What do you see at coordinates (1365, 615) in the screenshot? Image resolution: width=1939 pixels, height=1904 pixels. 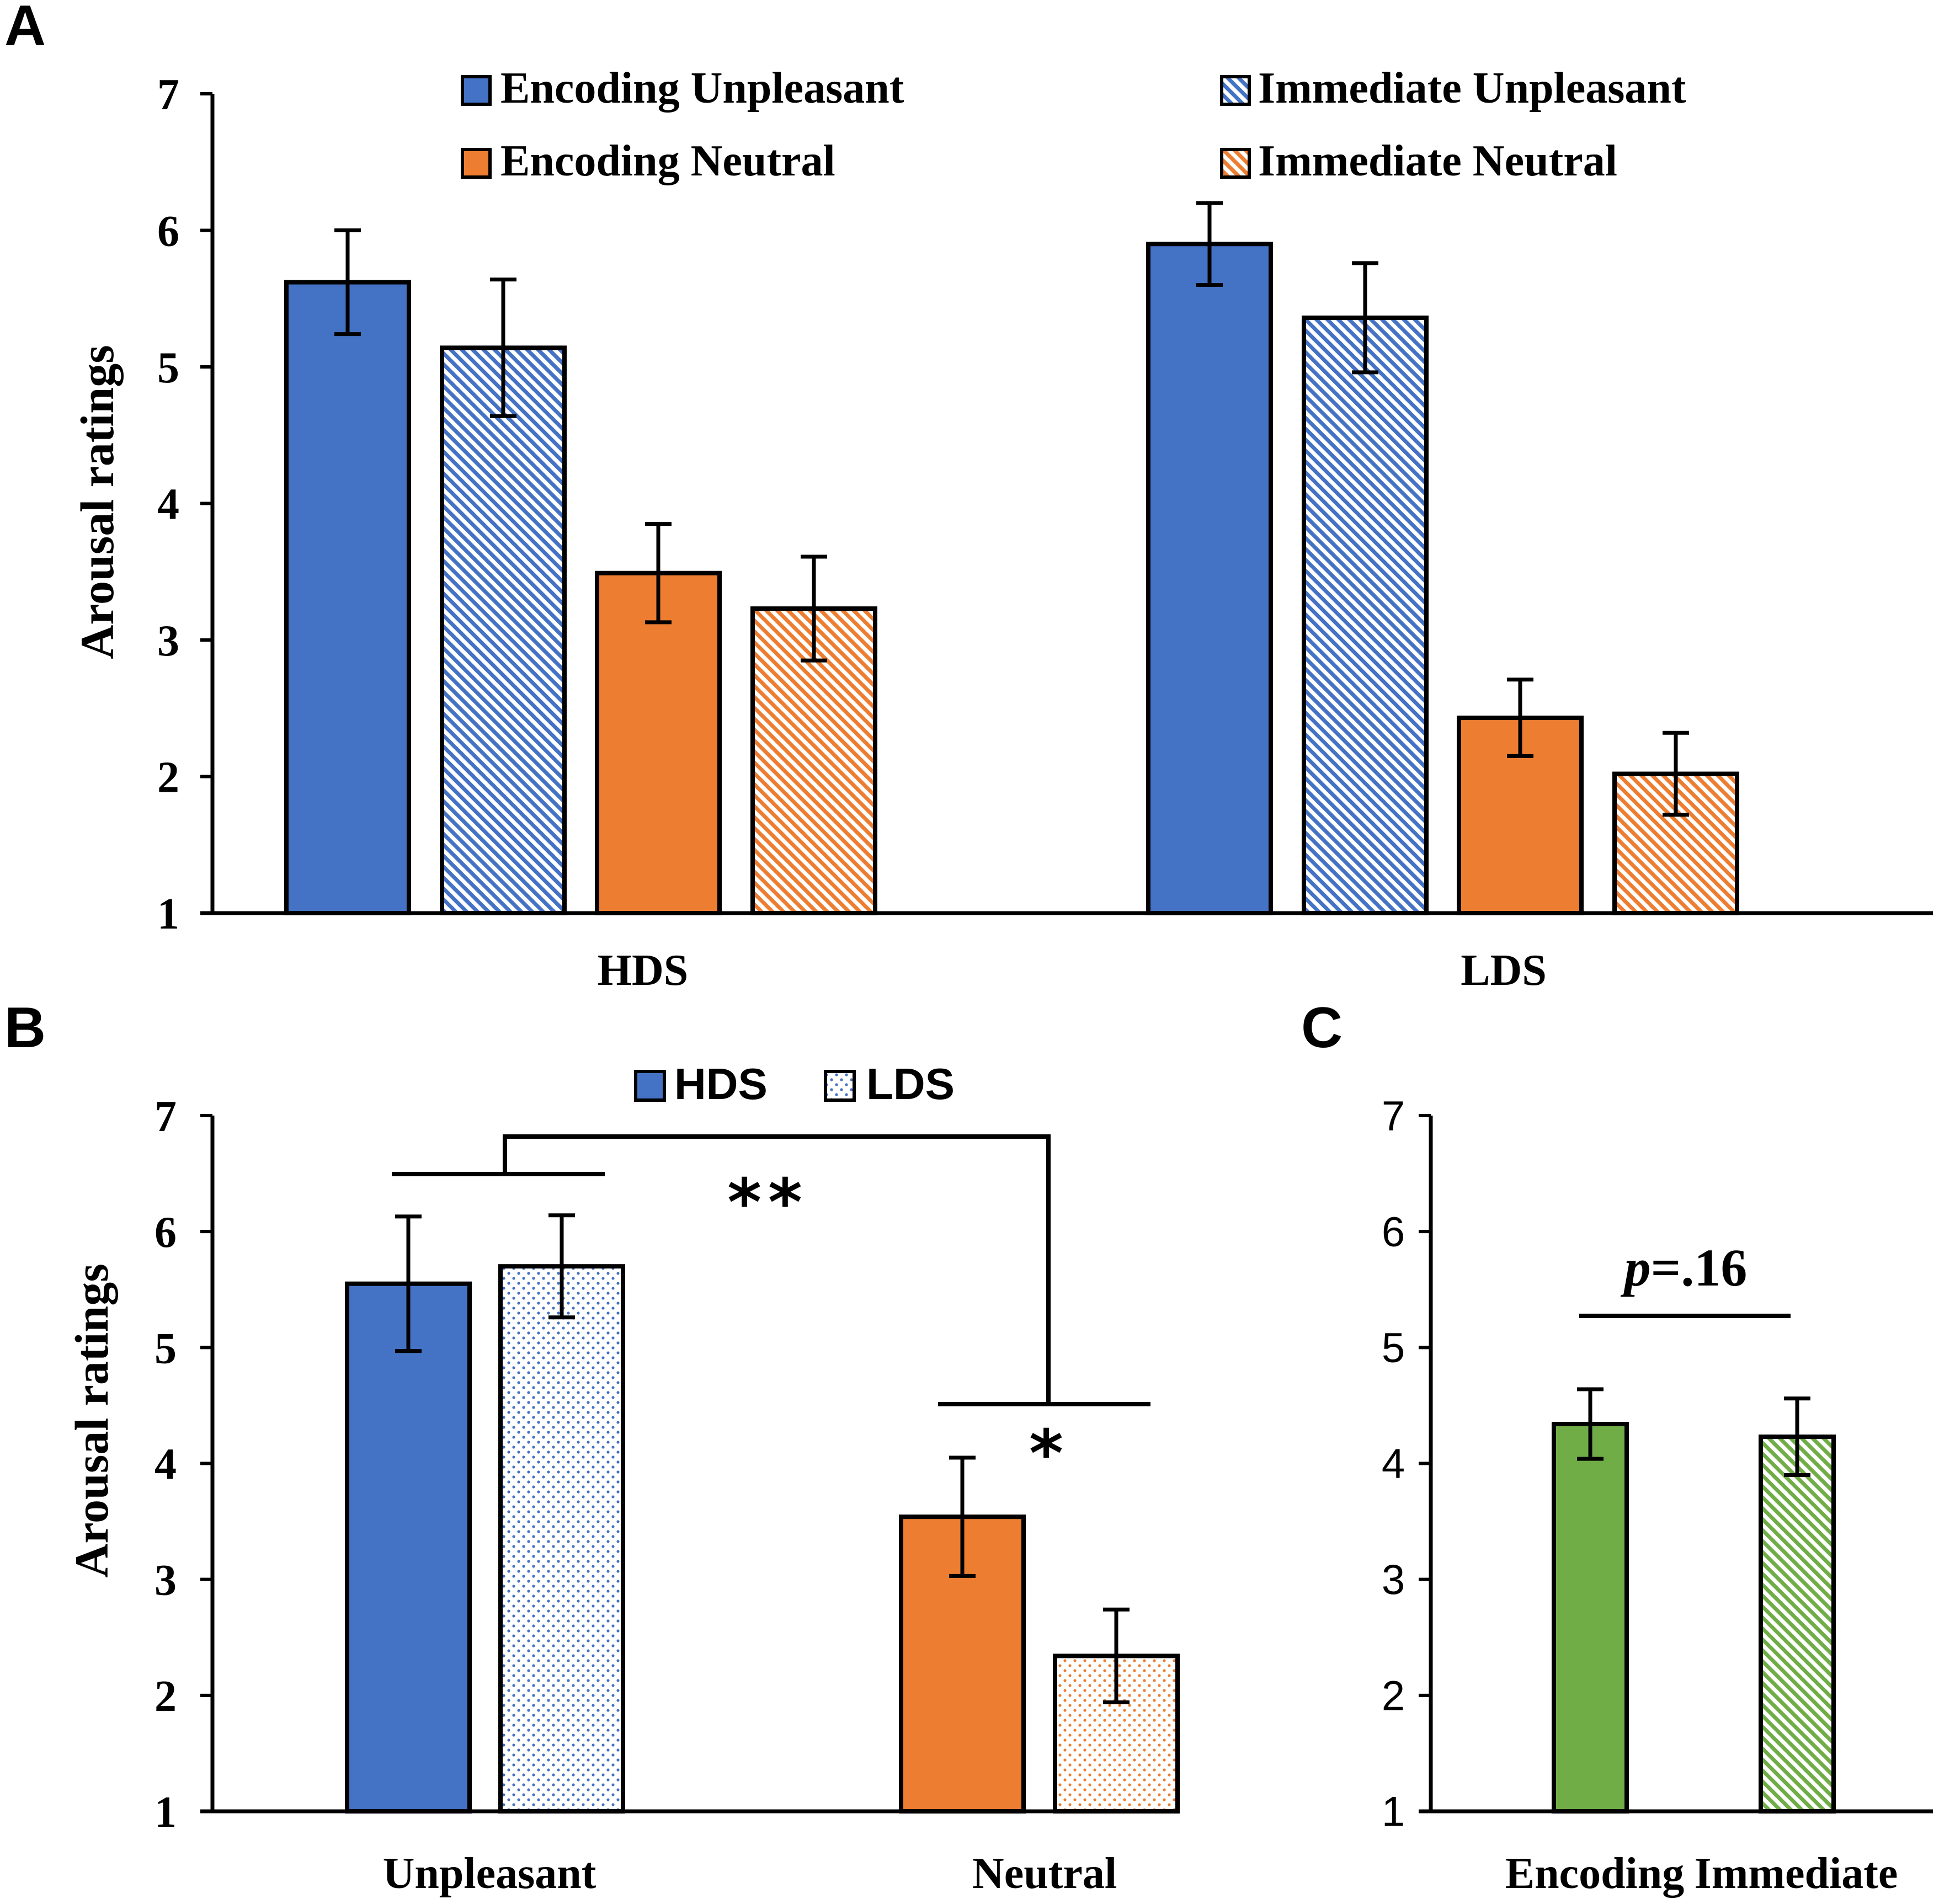 I see `bar-a-immediate-unpleasant-lds` at bounding box center [1365, 615].